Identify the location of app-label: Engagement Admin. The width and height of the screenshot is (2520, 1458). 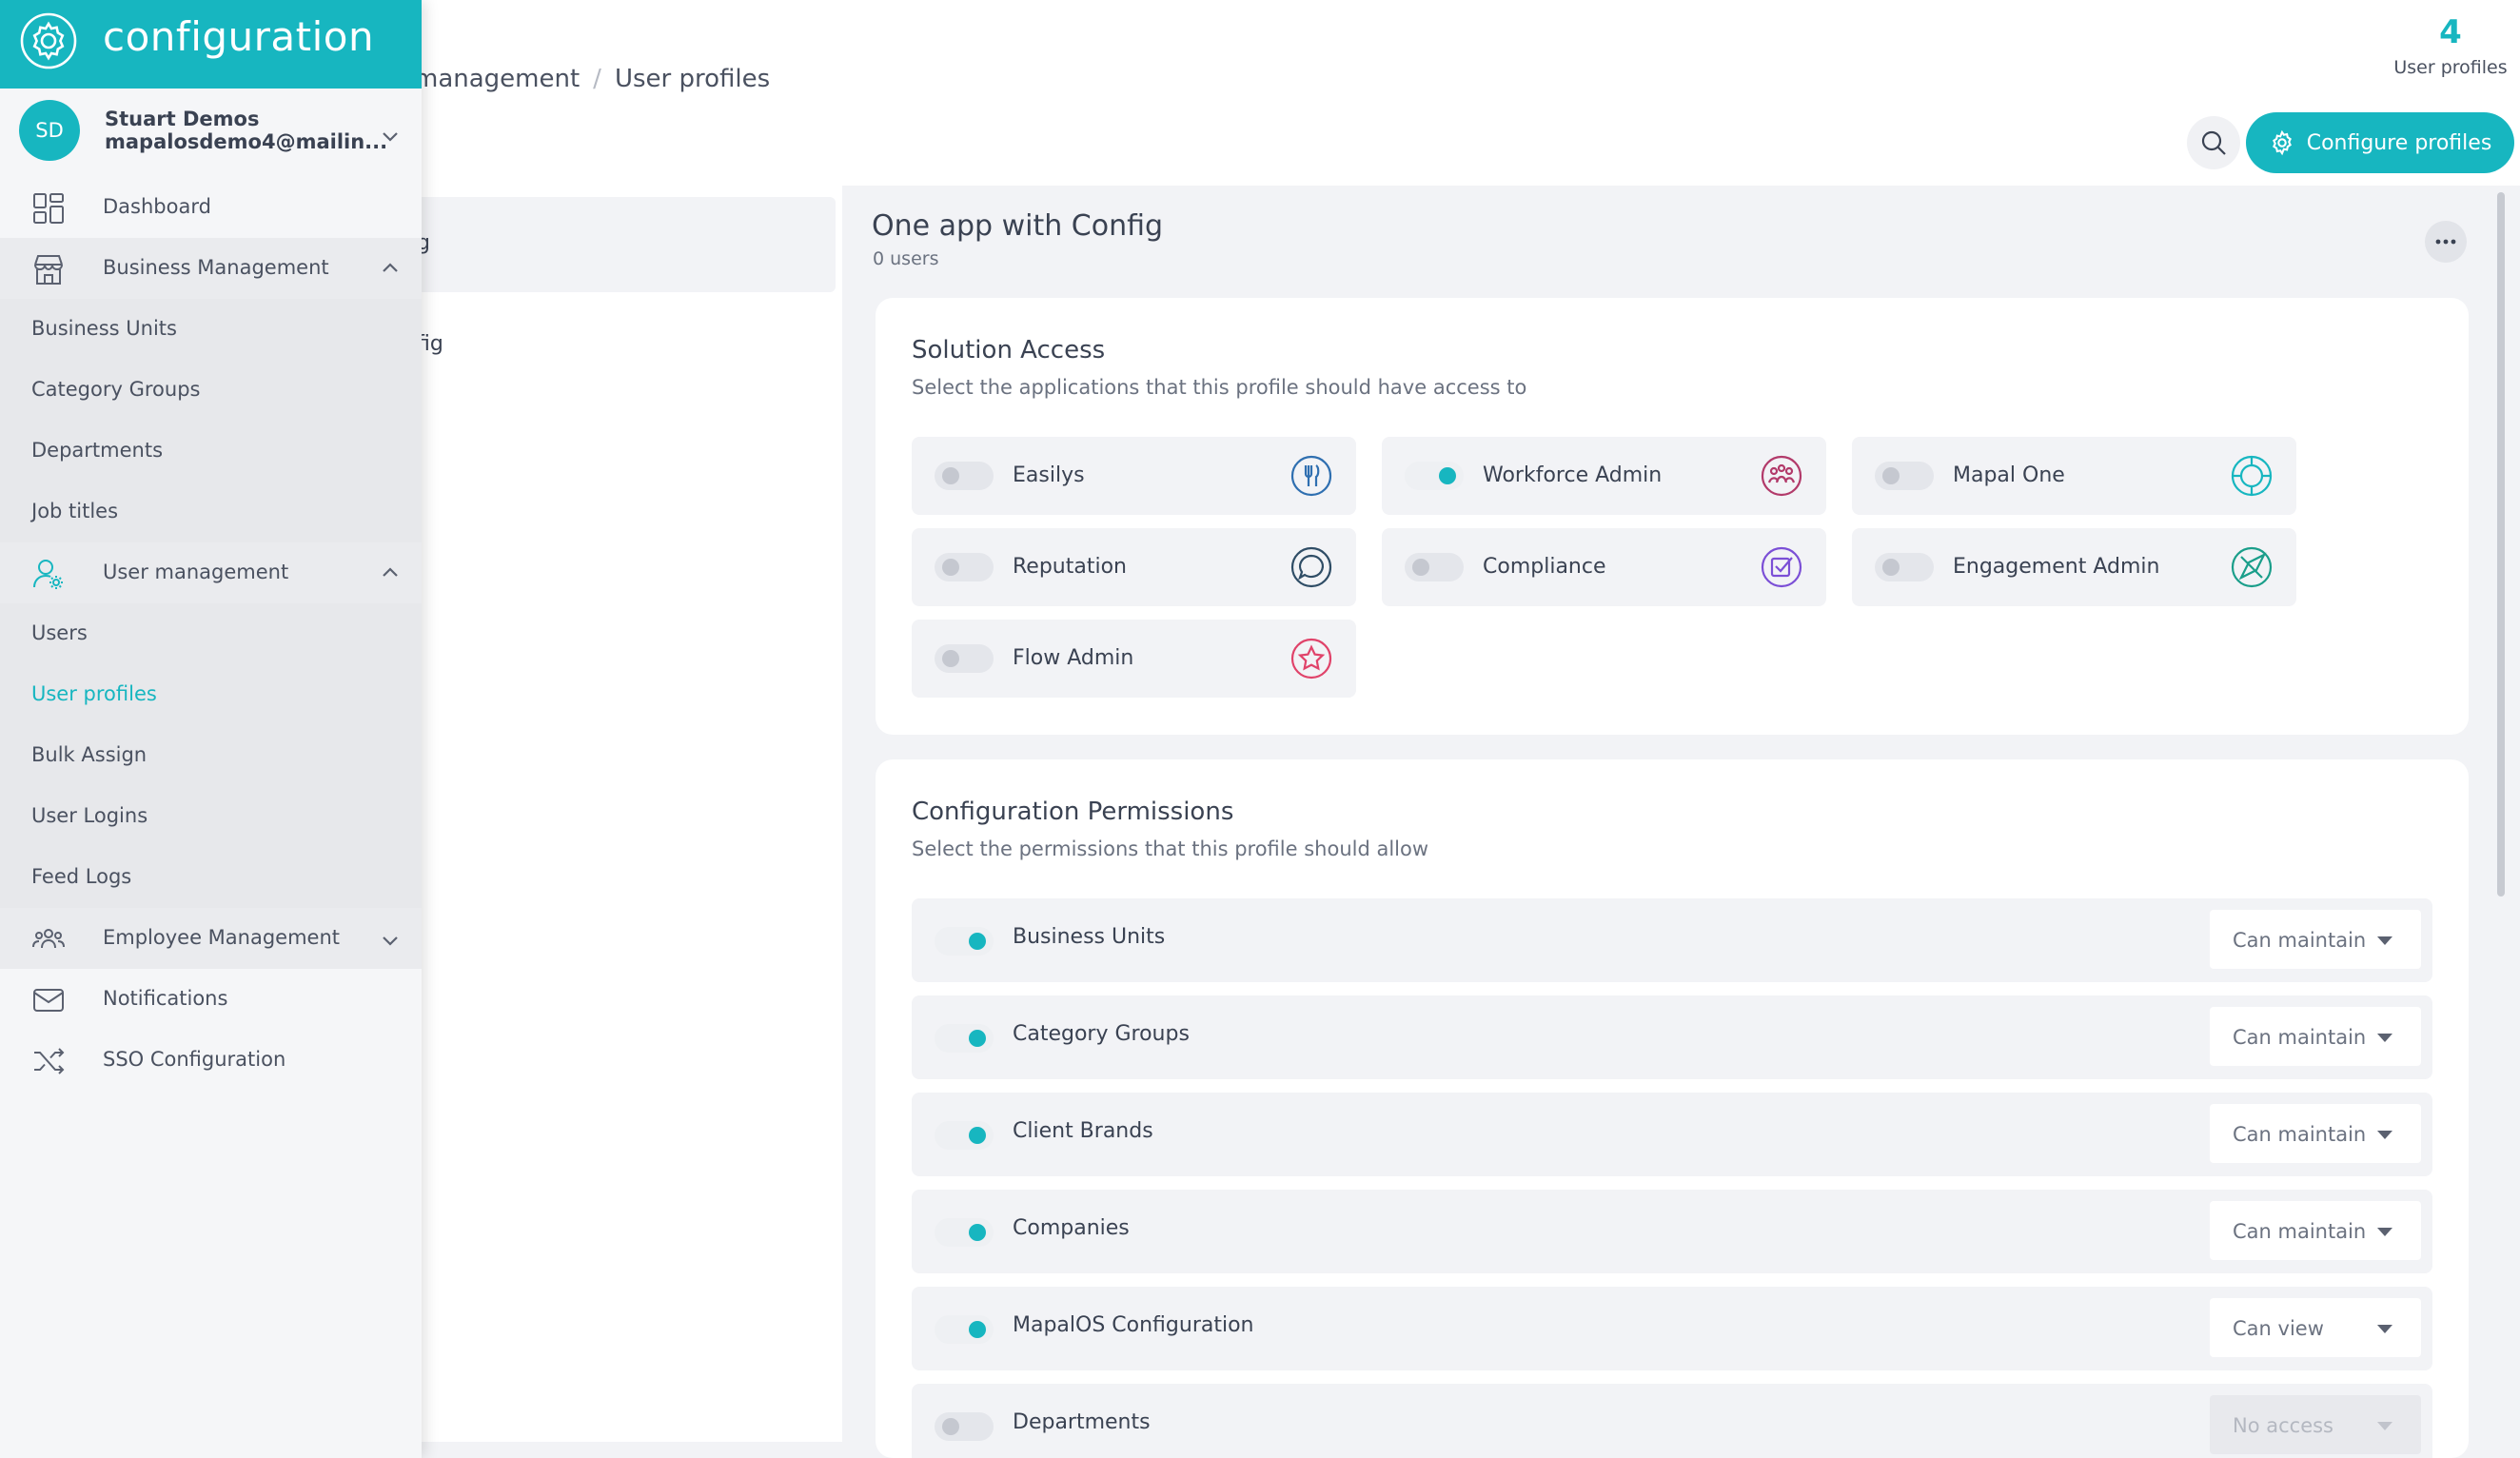
(2056, 567).